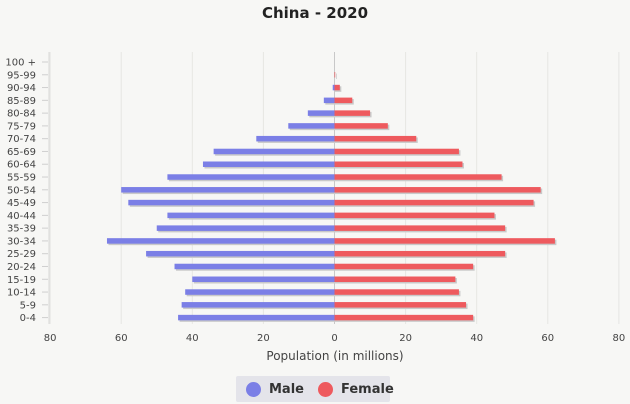 The height and width of the screenshot is (404, 630). I want to click on legend-label-female: Female, so click(367, 389).